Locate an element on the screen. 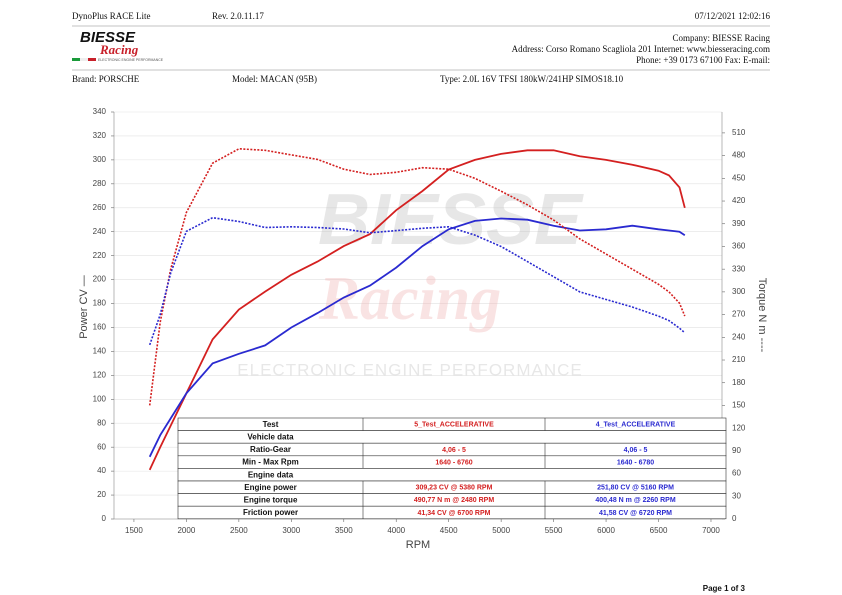 Image resolution: width=842 pixels, height=595 pixels. y2-tick-label: 270 is located at coordinates (739, 314).